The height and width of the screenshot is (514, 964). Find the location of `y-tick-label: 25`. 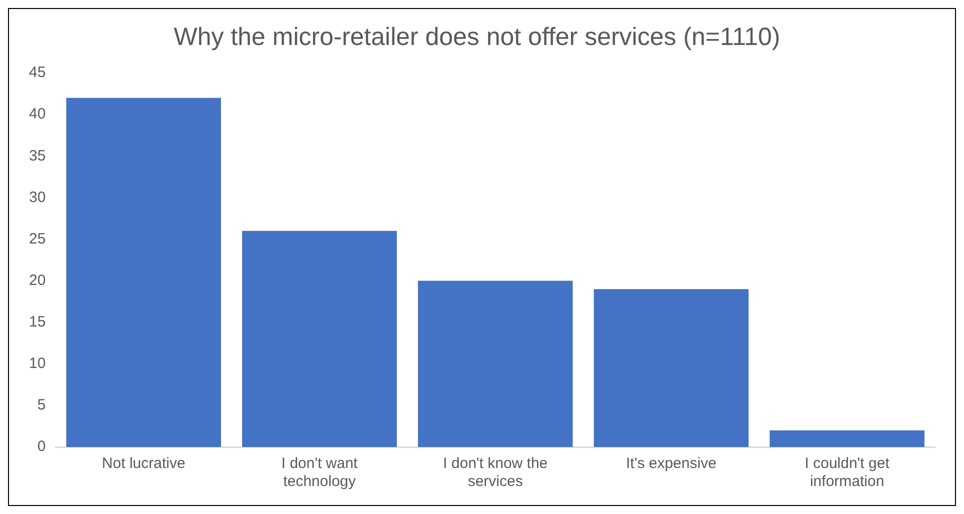

y-tick-label: 25 is located at coordinates (37, 239).